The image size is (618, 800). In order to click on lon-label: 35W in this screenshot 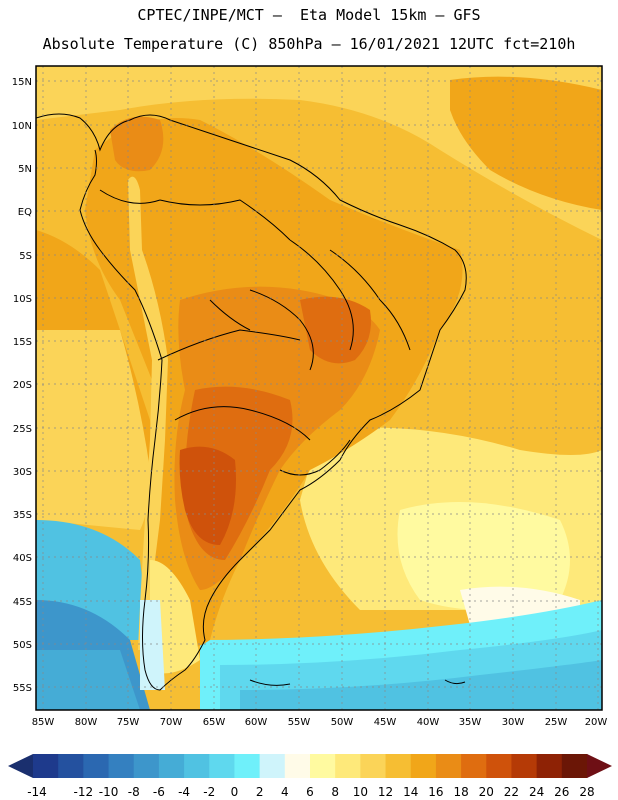, I will do `click(470, 722)`.